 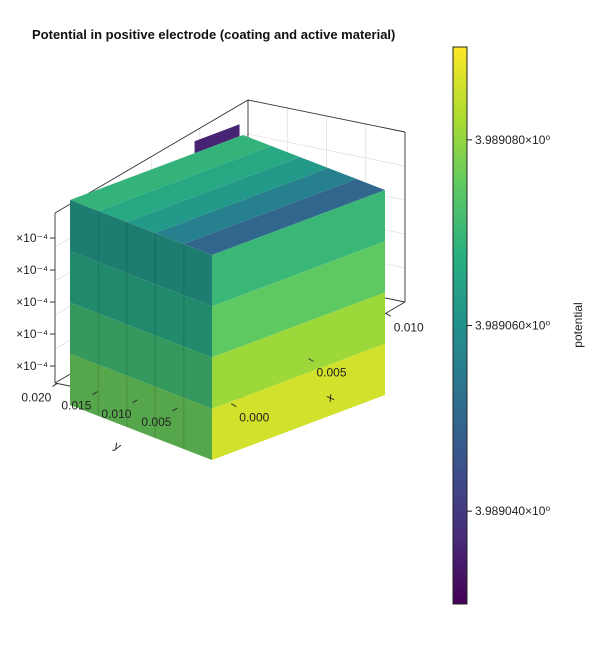 I want to click on colorbar-gradient, so click(x=460, y=325).